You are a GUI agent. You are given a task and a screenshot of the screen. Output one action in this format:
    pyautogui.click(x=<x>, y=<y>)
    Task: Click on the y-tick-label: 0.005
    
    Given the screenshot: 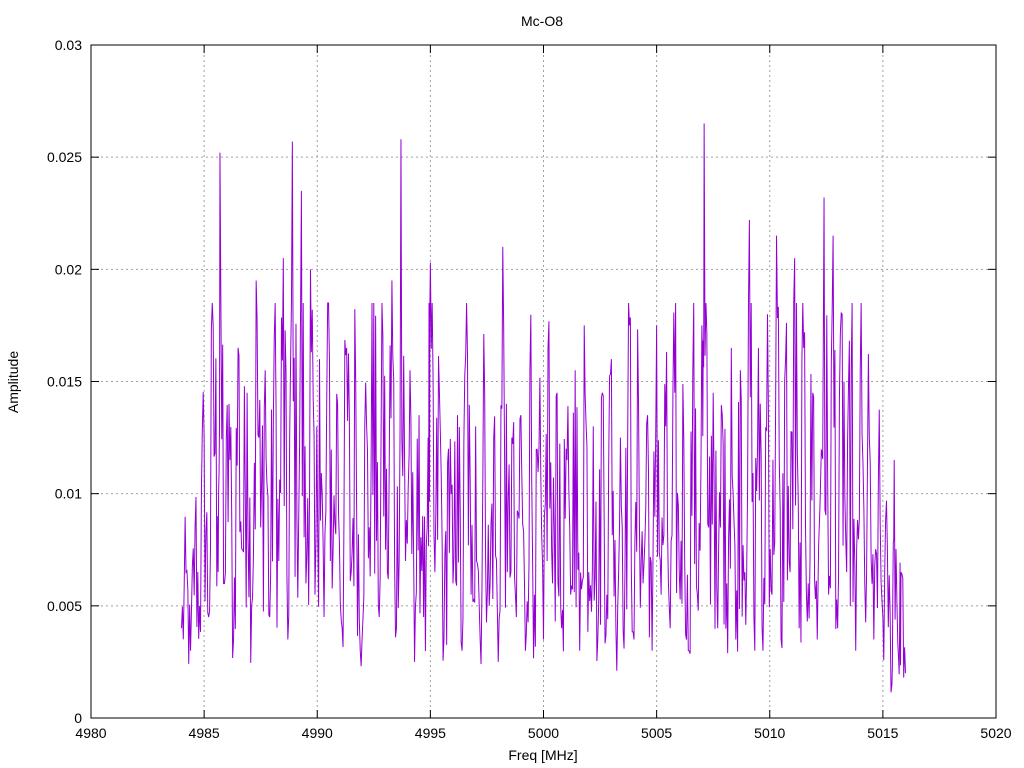 What is the action you would take?
    pyautogui.click(x=64, y=606)
    